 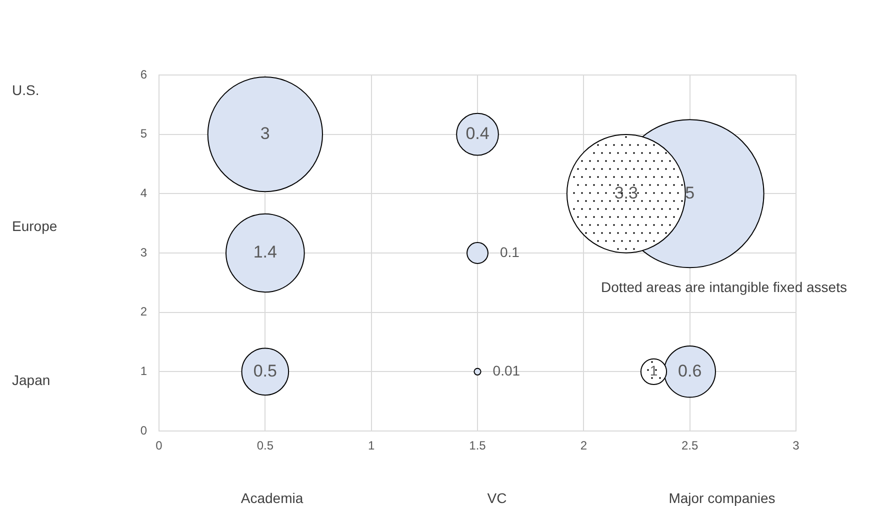 What do you see at coordinates (478, 134) in the screenshot?
I see `annotation: 0.4` at bounding box center [478, 134].